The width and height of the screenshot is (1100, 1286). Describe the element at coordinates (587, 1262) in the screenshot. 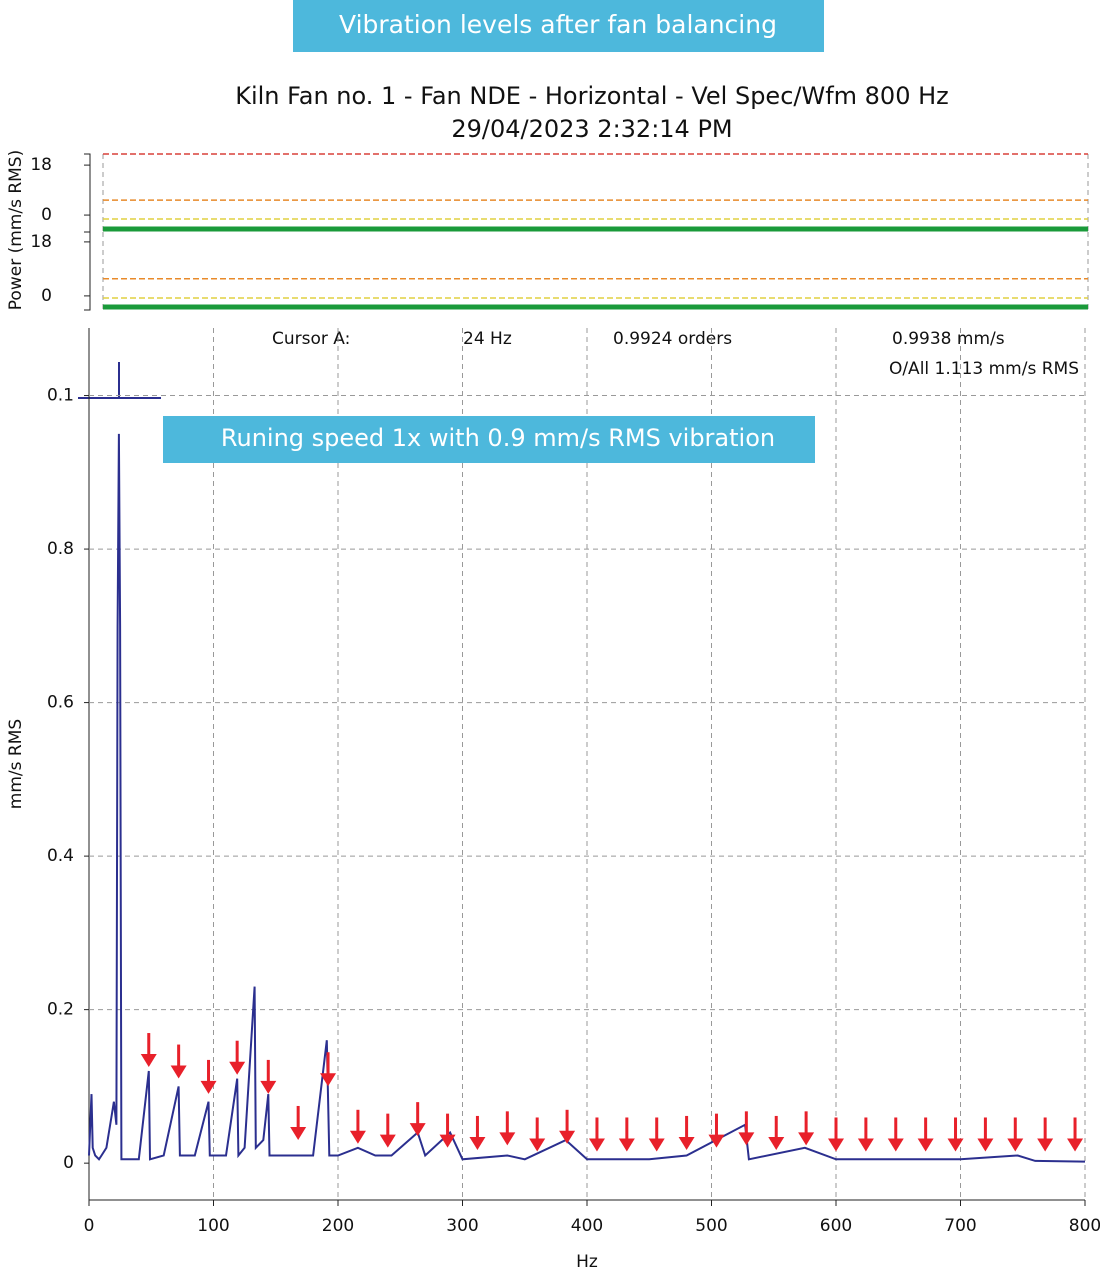

I see `x-axis-label: Hz` at that location.